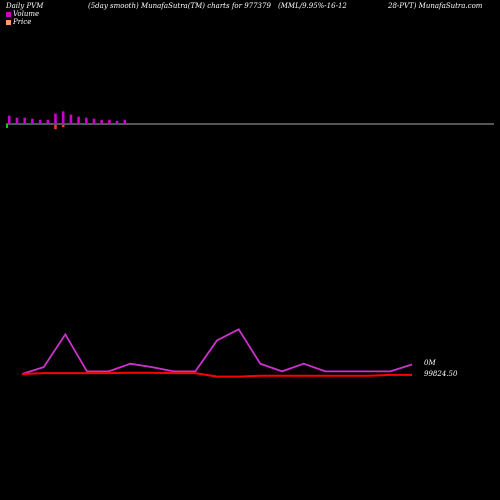  I want to click on header-source: 28-PVT) MunafaSutra.com, so click(435, 6).